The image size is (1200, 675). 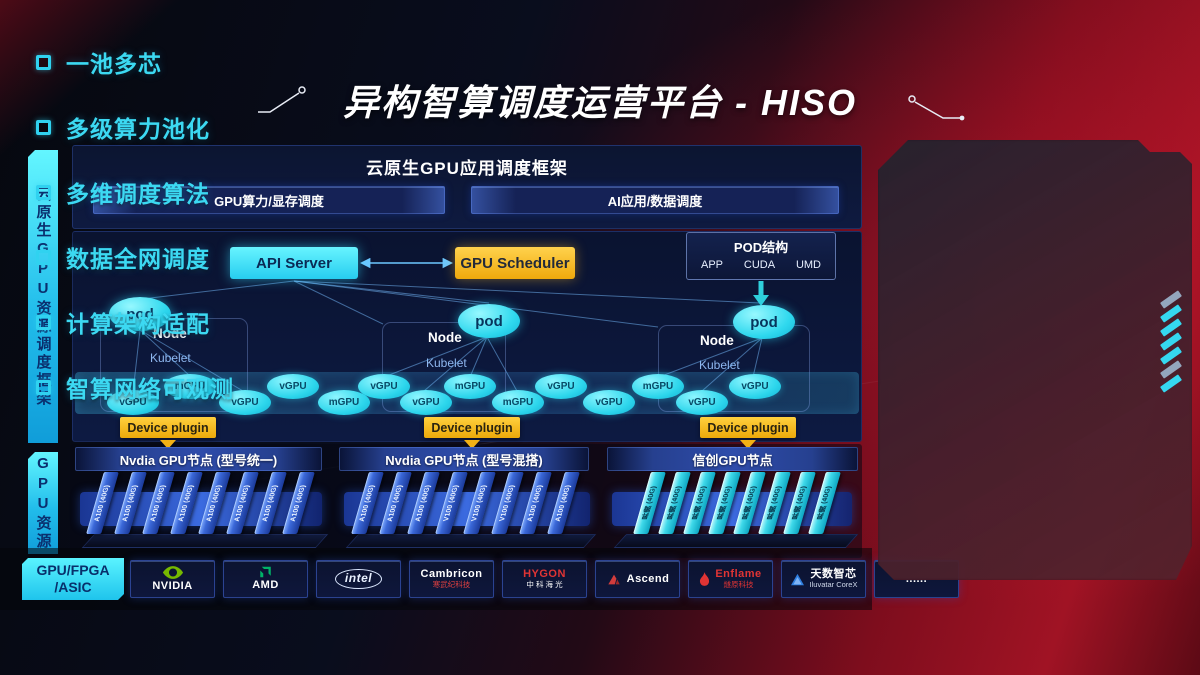 I want to click on hazard-stripes-decoration, so click(x=1171, y=341).